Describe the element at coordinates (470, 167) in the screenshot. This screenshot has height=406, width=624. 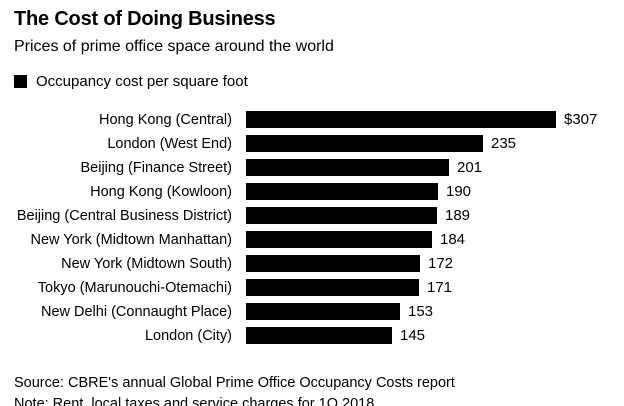
I see `value-label: 201` at that location.